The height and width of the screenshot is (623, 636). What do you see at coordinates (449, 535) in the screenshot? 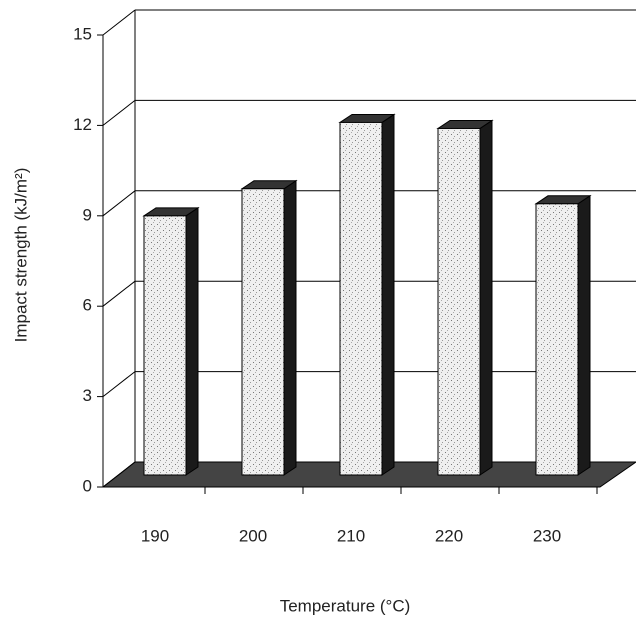
I see `x-tick-label: 220` at bounding box center [449, 535].